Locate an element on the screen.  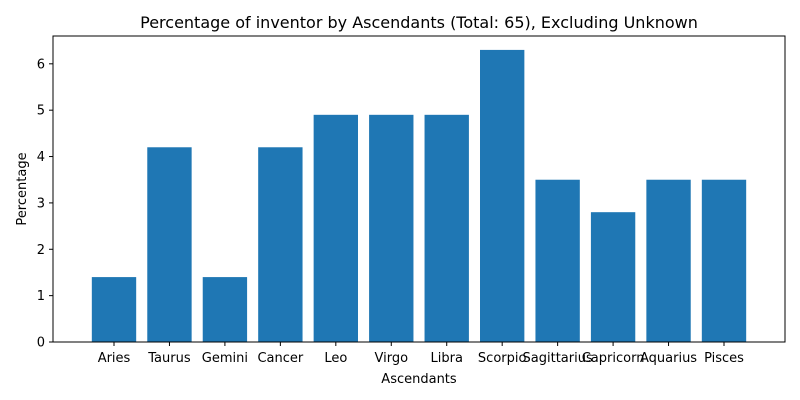
bar-cancer is located at coordinates (280, 244).